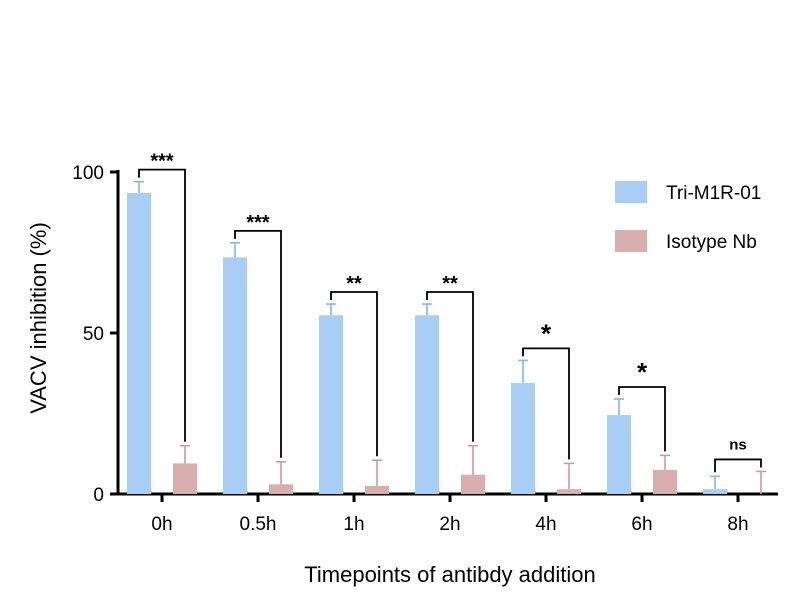 This screenshot has width=794, height=596. Describe the element at coordinates (93, 334) in the screenshot. I see `y-tick-label: 50` at that location.